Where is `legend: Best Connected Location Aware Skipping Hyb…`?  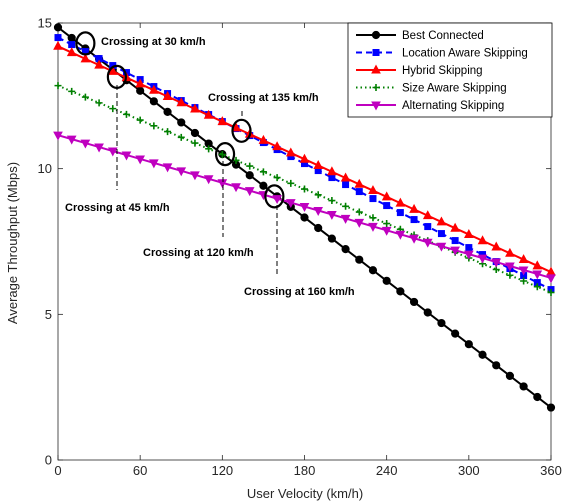
legend: Best Connected Location Aware Skipping Hyb… is located at coordinates (450, 70).